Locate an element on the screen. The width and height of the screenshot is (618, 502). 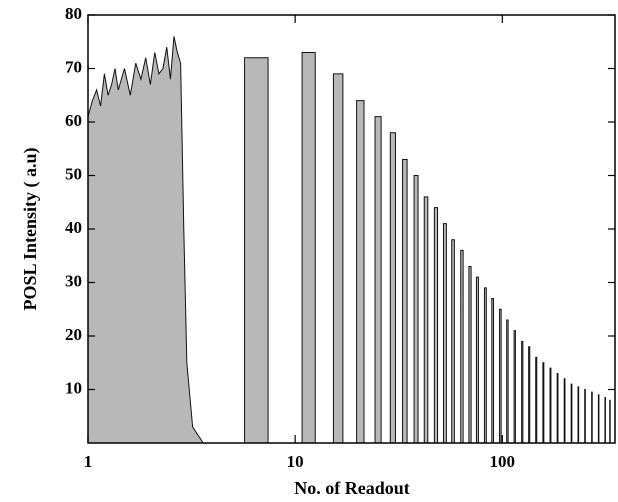
y-tick-label: 40 is located at coordinates (73, 227).